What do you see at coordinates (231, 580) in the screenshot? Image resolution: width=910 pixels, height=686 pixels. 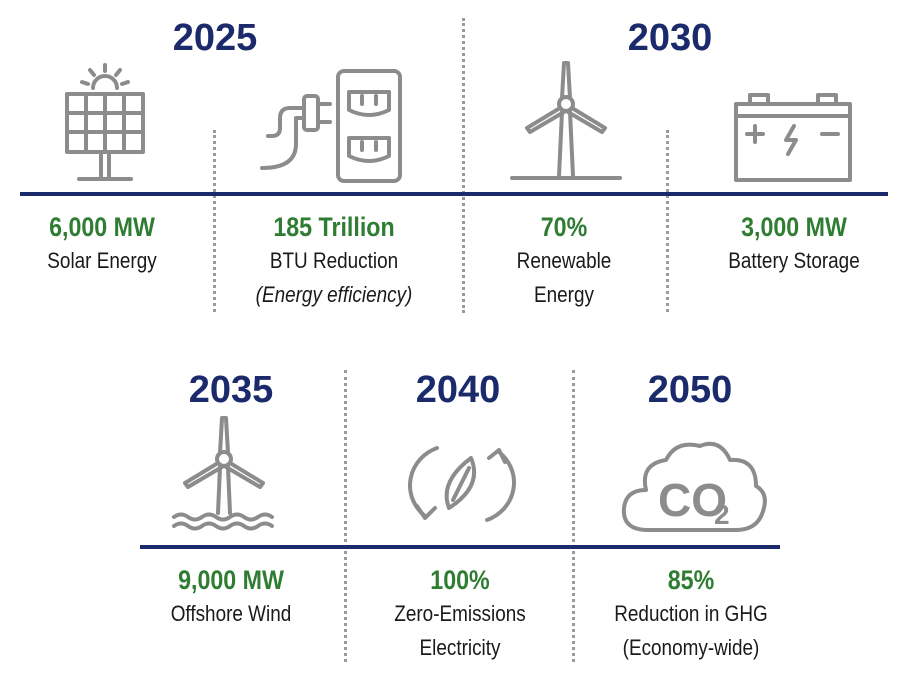 I see `metric-value: 9,000 MW` at bounding box center [231, 580].